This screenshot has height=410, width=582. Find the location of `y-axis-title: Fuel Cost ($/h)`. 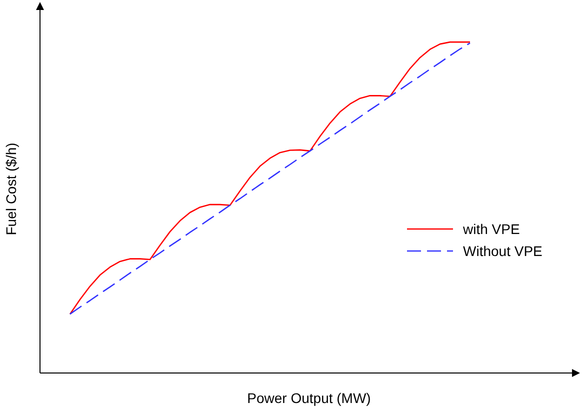

y-axis-title: Fuel Cost ($/h) is located at coordinates (11, 189).